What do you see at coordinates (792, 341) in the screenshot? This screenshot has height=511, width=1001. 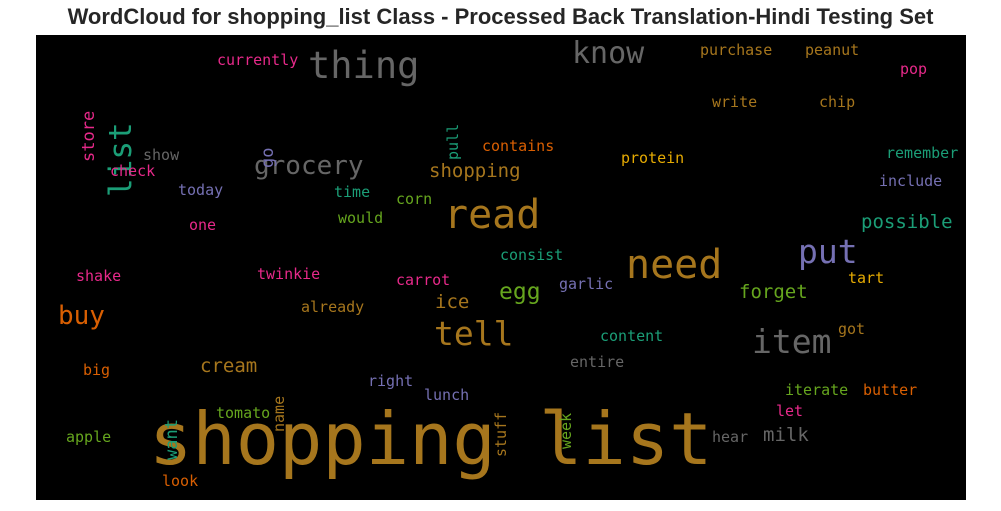 I see `word-item: item` at bounding box center [792, 341].